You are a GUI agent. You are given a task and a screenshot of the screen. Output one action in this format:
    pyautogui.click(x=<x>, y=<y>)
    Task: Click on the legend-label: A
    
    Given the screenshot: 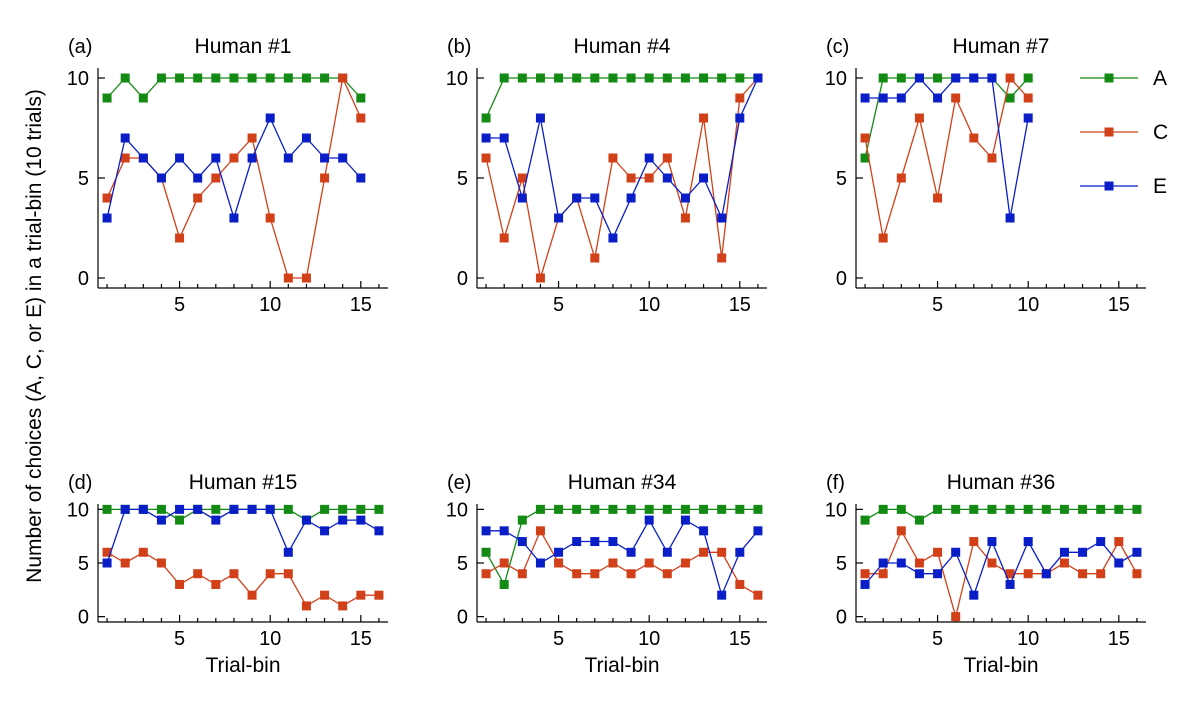 What is the action you would take?
    pyautogui.click(x=1160, y=78)
    